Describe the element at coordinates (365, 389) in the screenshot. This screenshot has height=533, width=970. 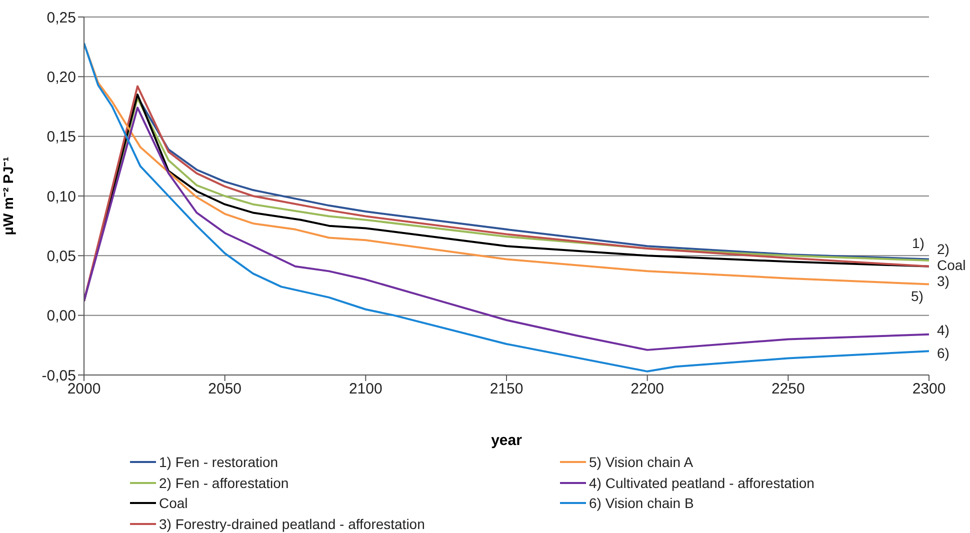
I see `x-tick-label: 2100` at that location.